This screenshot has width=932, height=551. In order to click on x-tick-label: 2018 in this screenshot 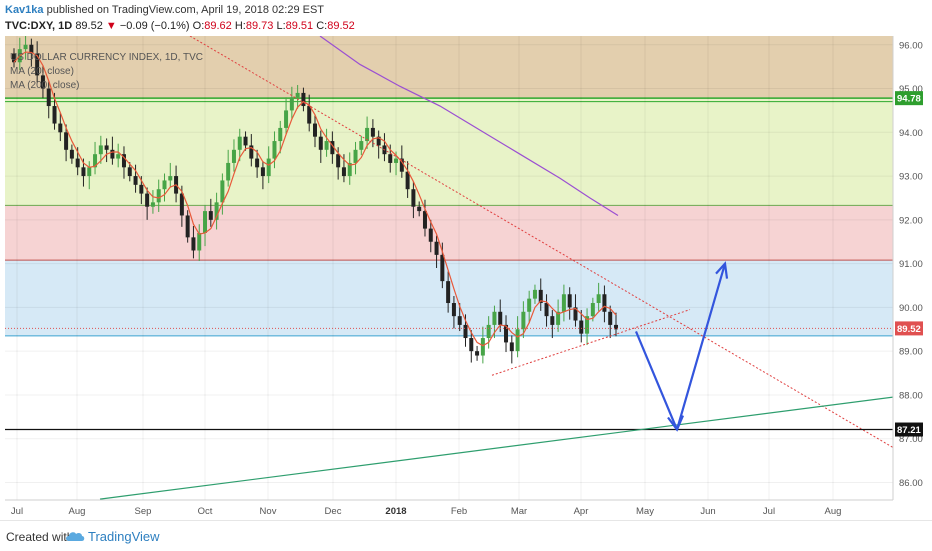, I will do `click(395, 511)`.